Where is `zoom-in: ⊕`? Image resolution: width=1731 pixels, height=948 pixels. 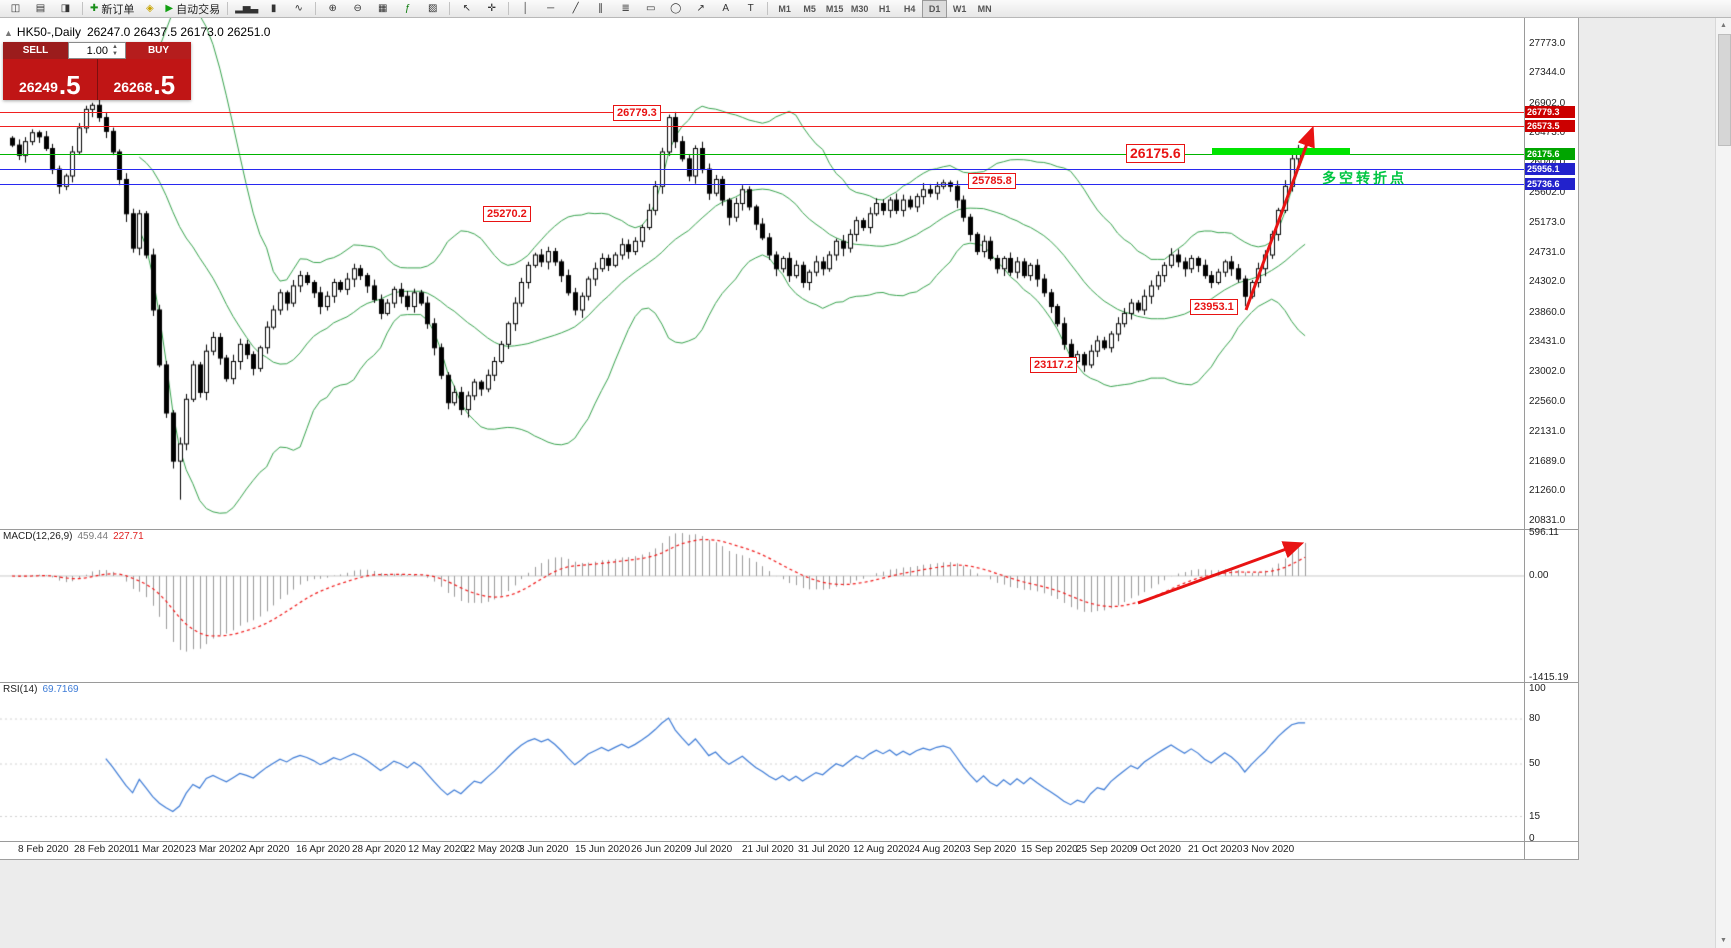 zoom-in: ⊕ is located at coordinates (332, 9).